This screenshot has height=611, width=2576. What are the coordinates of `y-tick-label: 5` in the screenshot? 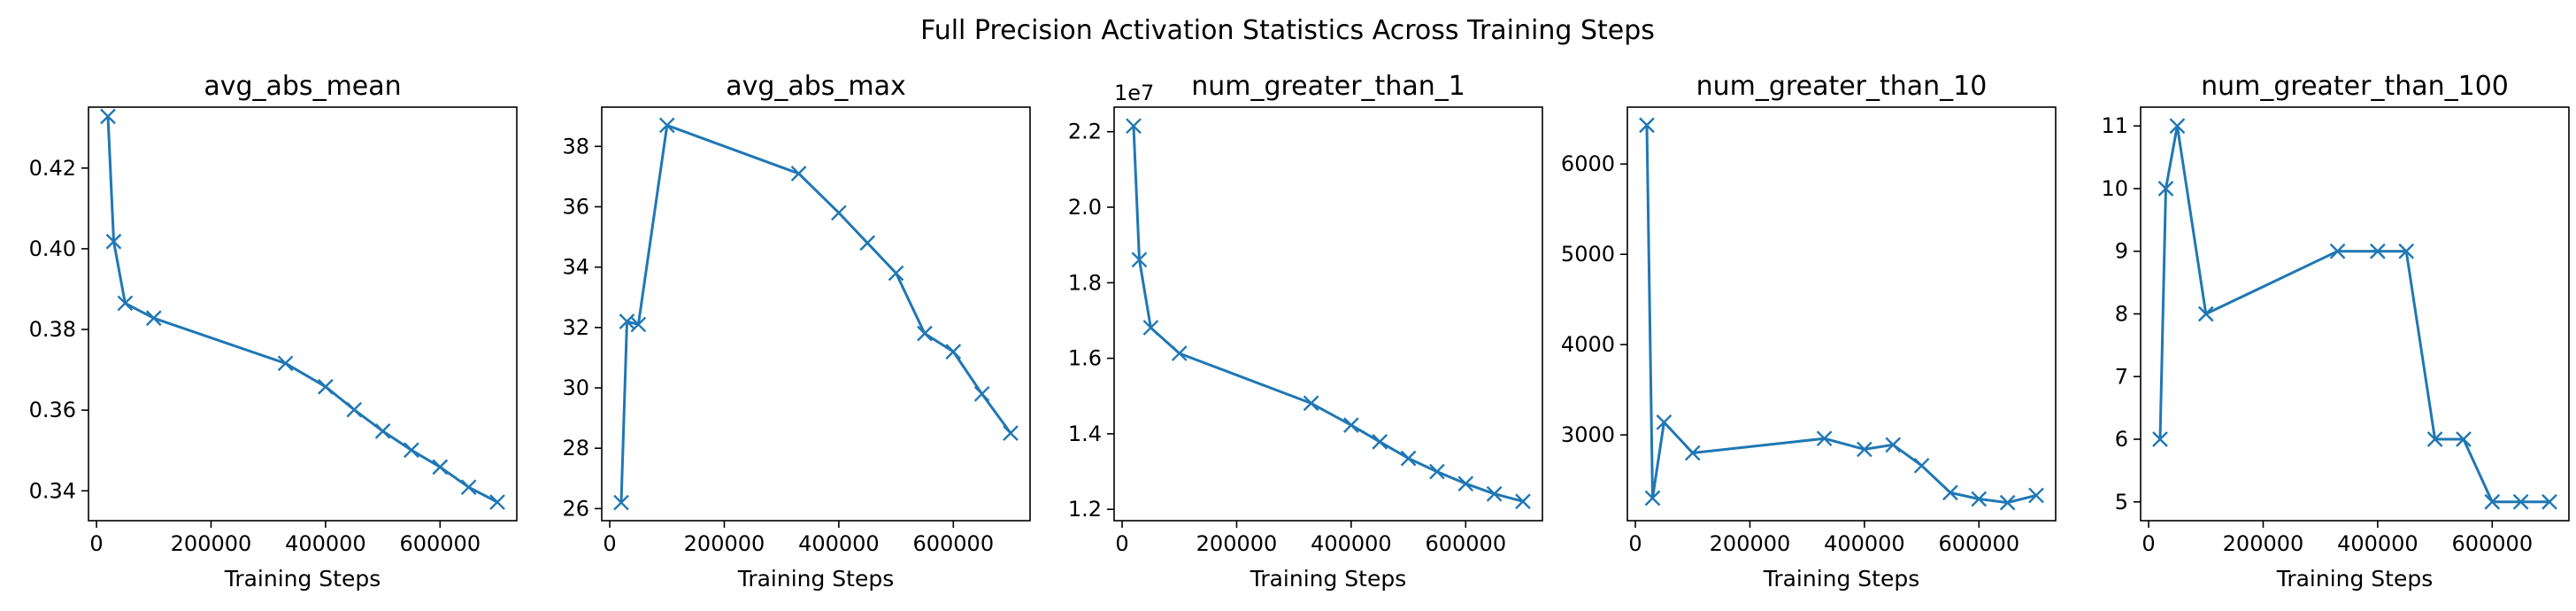 It's located at (2121, 502).